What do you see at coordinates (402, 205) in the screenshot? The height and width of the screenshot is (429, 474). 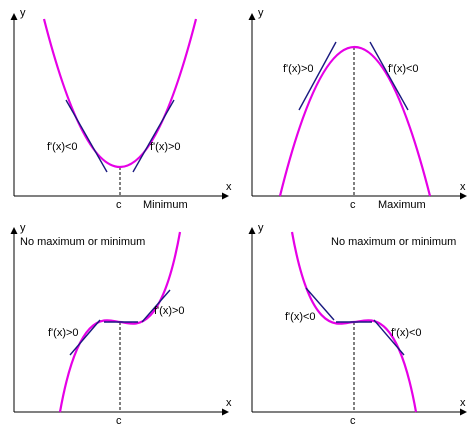 I see `caption: Maximum` at bounding box center [402, 205].